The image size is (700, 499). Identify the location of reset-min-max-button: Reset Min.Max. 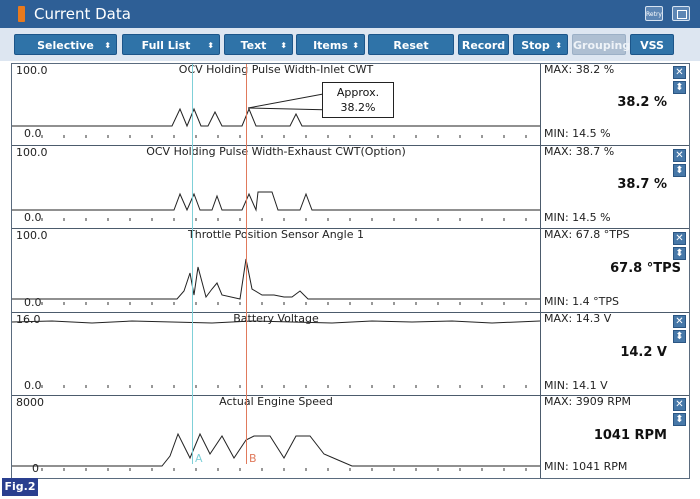
(411, 53).